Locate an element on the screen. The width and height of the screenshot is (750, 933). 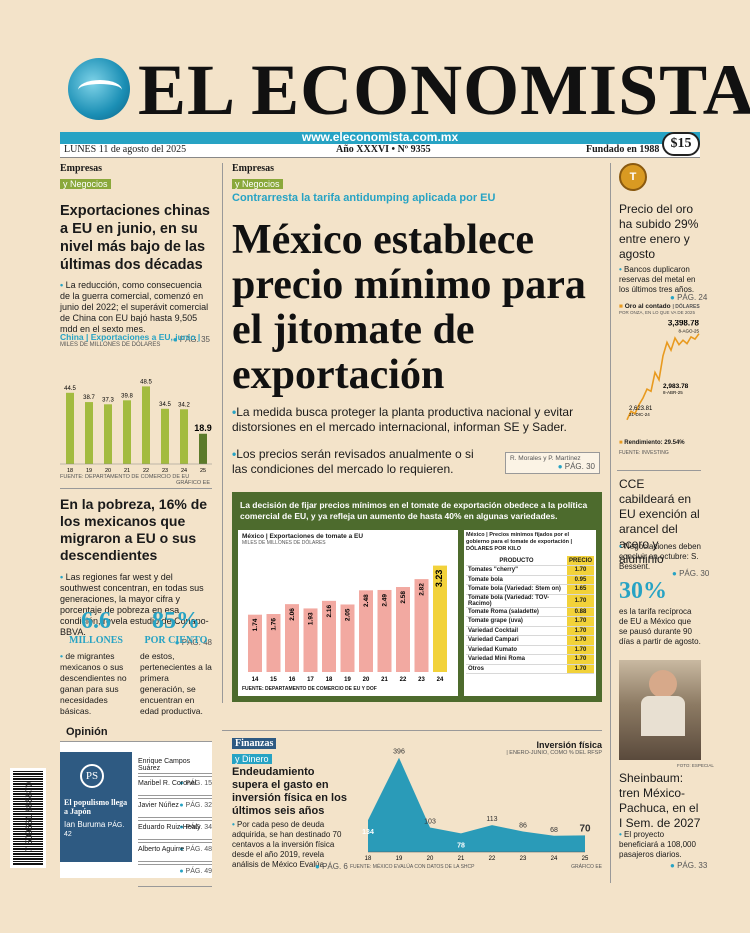
sheinbaum-photo is located at coordinates (660, 710).